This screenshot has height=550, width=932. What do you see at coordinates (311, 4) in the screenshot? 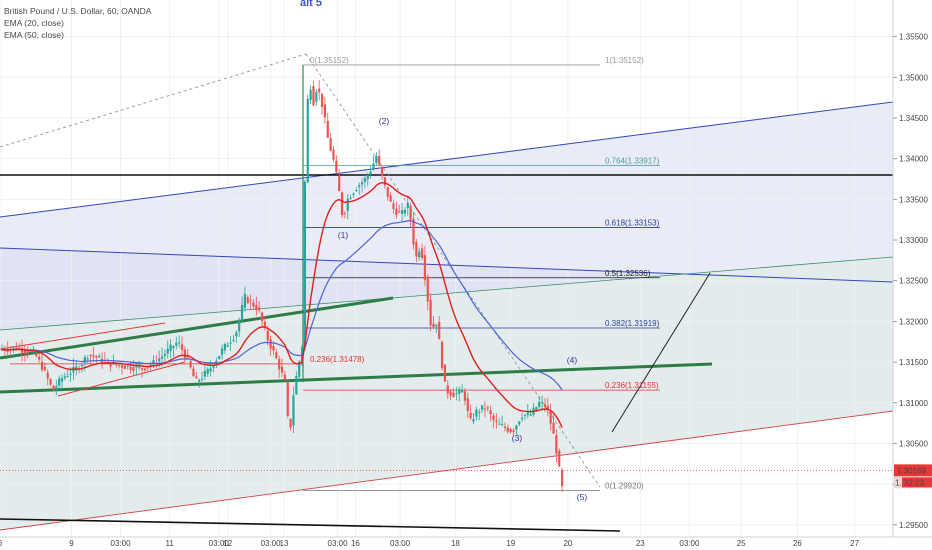
I see `alt-annotation: alt 5` at bounding box center [311, 4].